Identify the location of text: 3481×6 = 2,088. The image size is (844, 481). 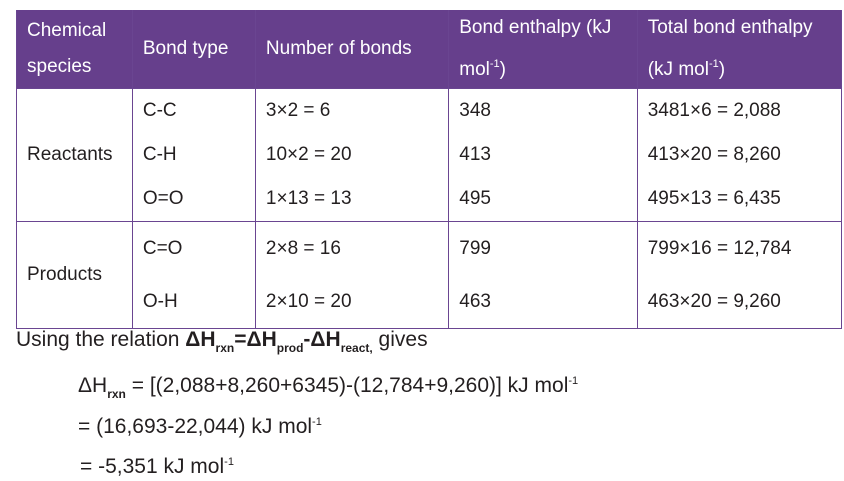
(714, 110).